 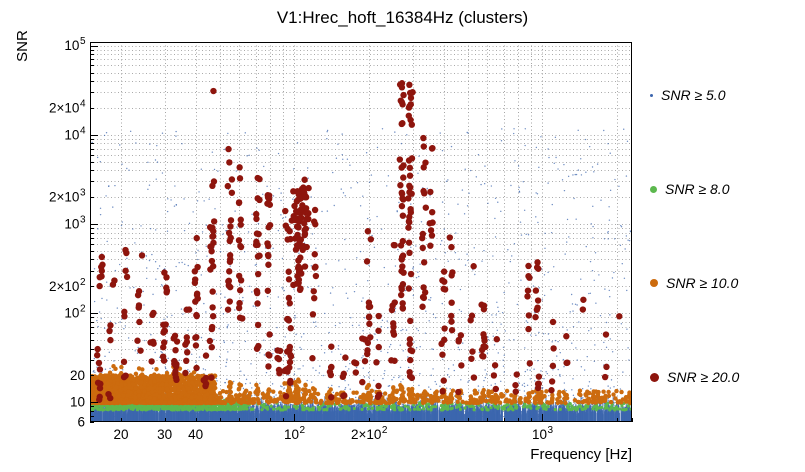 What do you see at coordinates (654, 377) in the screenshot?
I see `legend-marker-snr20-icon` at bounding box center [654, 377].